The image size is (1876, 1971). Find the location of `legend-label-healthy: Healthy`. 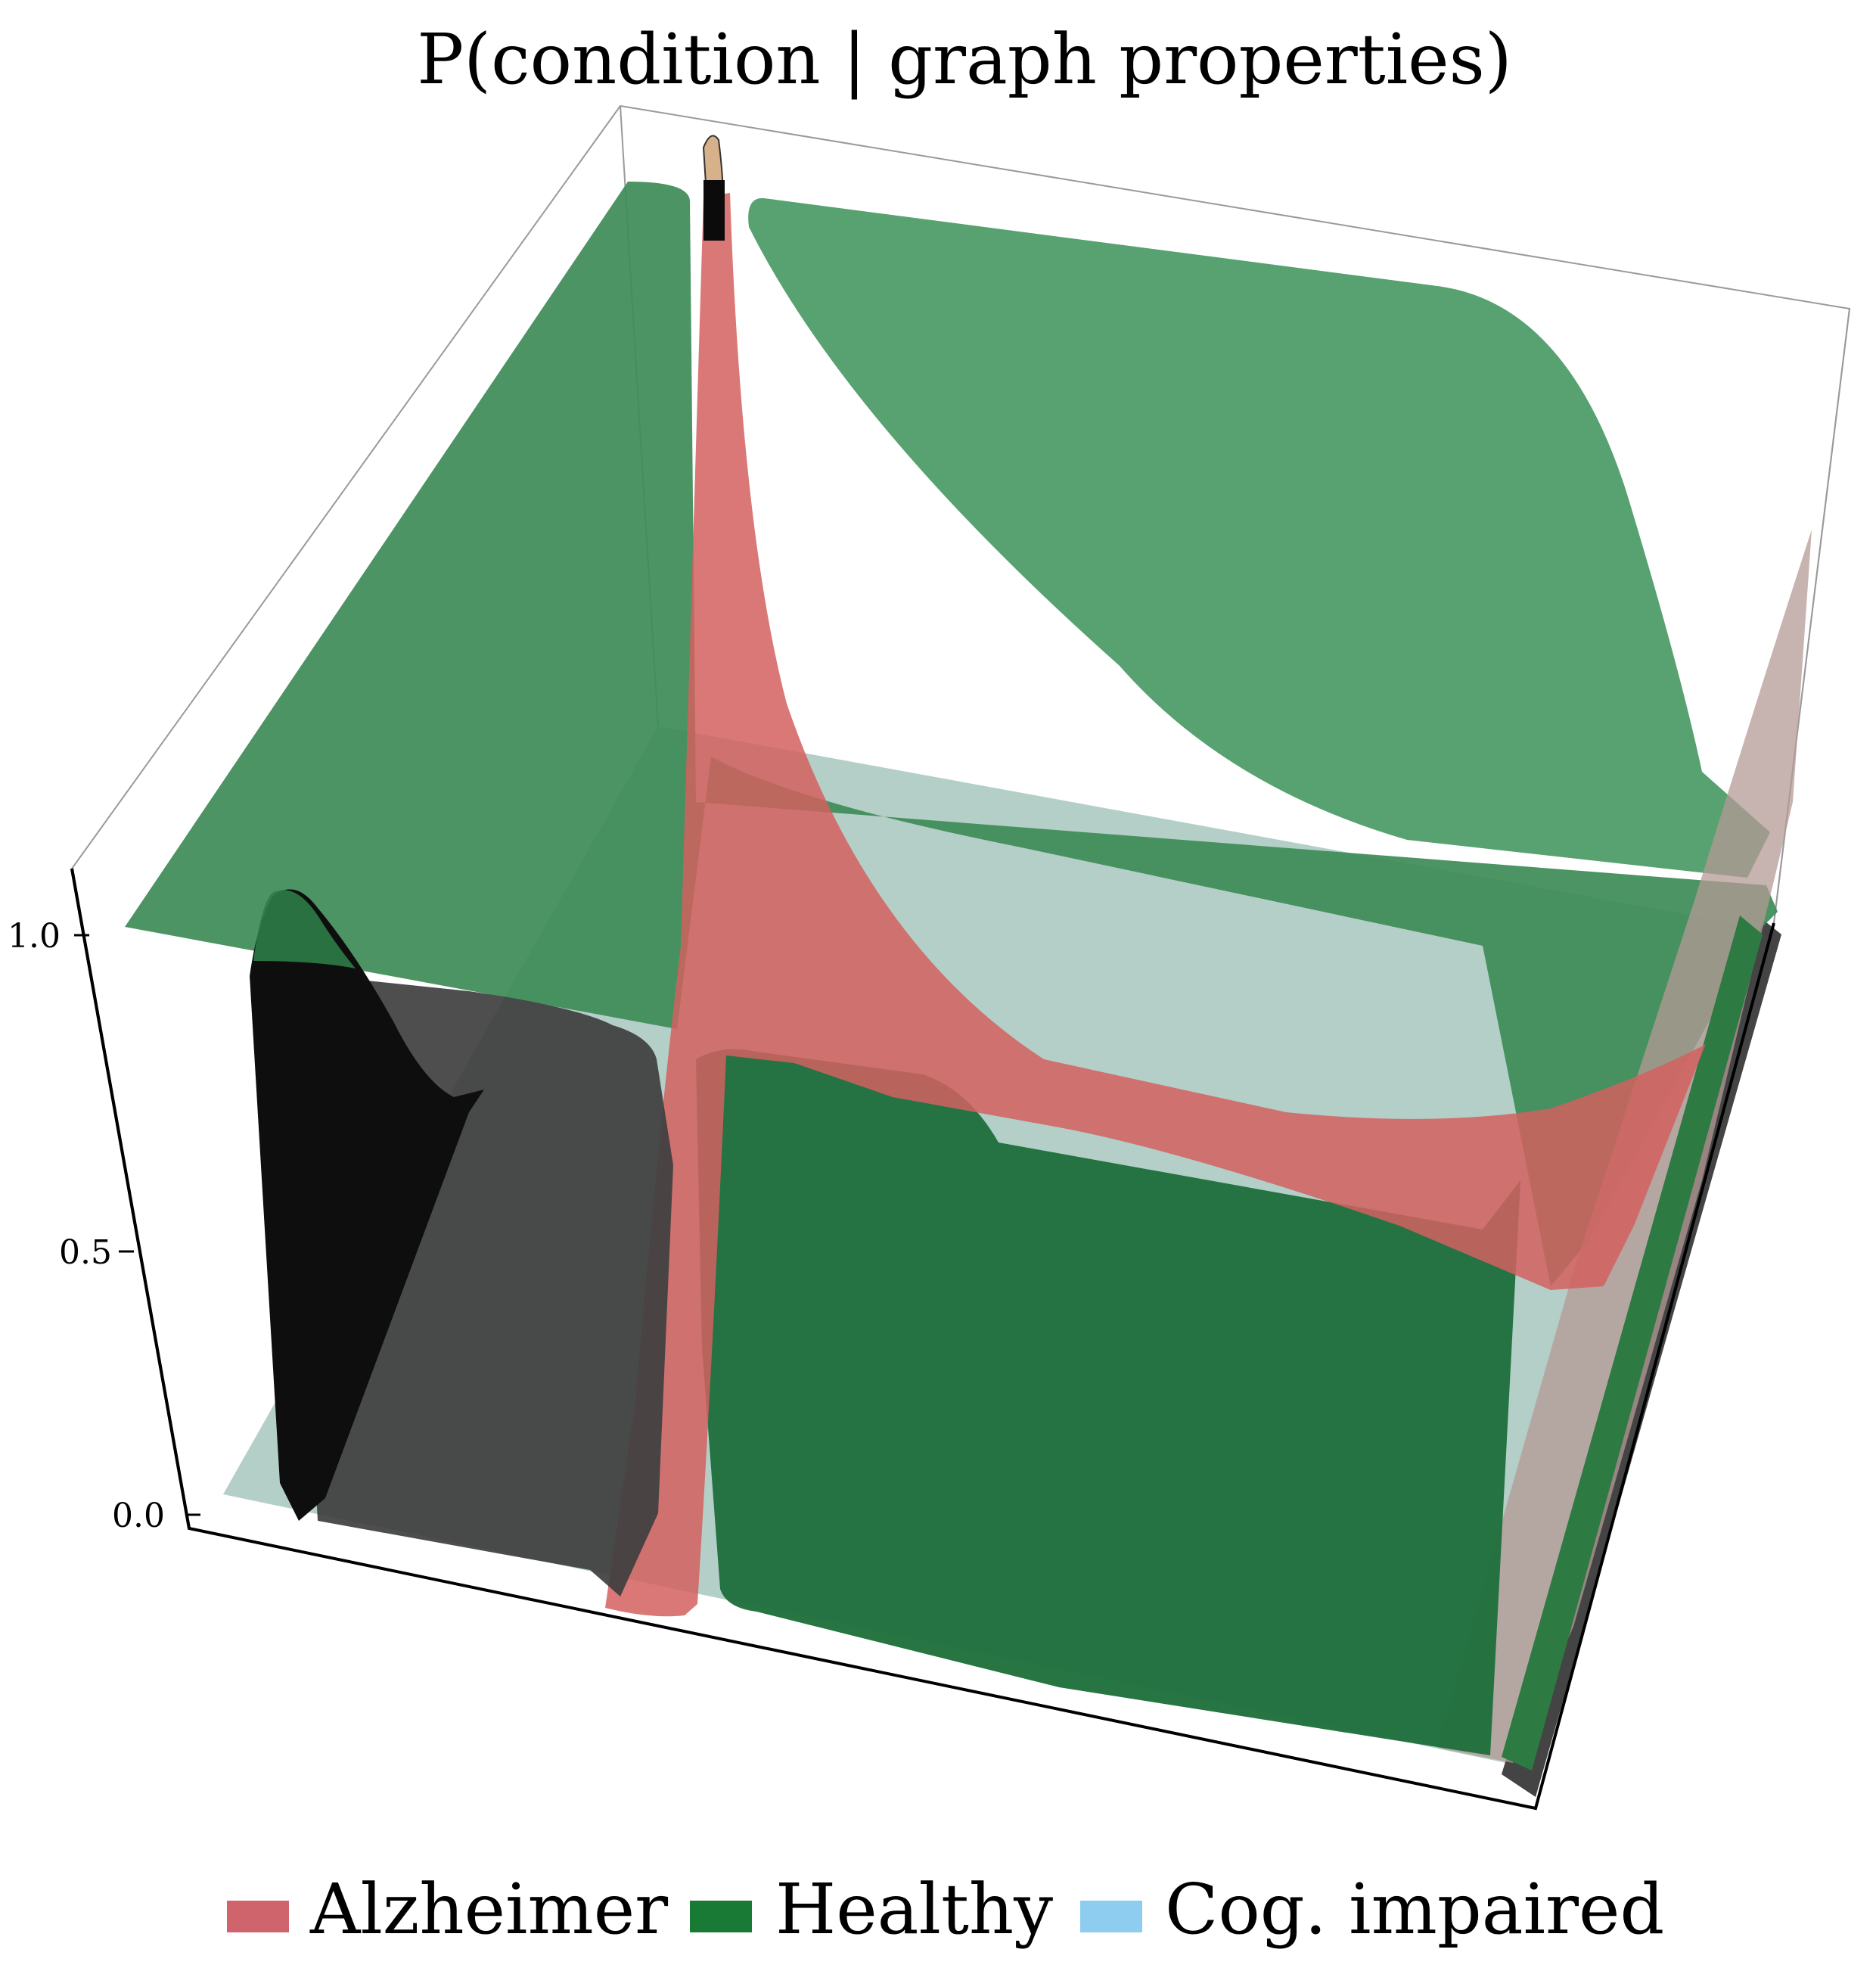

legend-label-healthy: Healthy is located at coordinates (914, 1909).